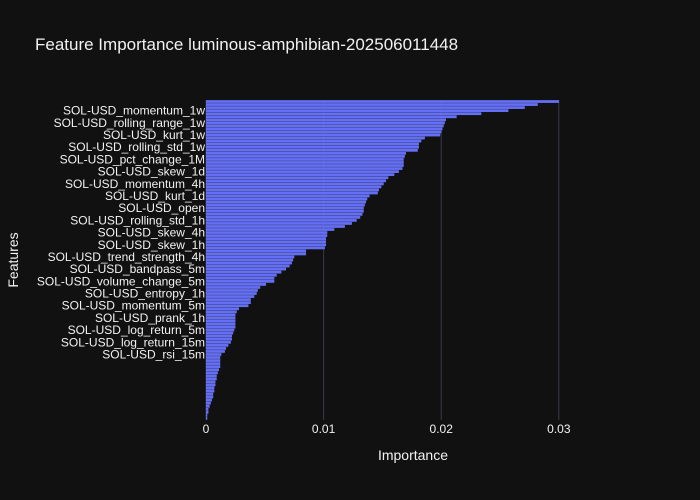  What do you see at coordinates (150, 318) in the screenshot?
I see `y-tick-label: SOL-USD_prank_1h` at bounding box center [150, 318].